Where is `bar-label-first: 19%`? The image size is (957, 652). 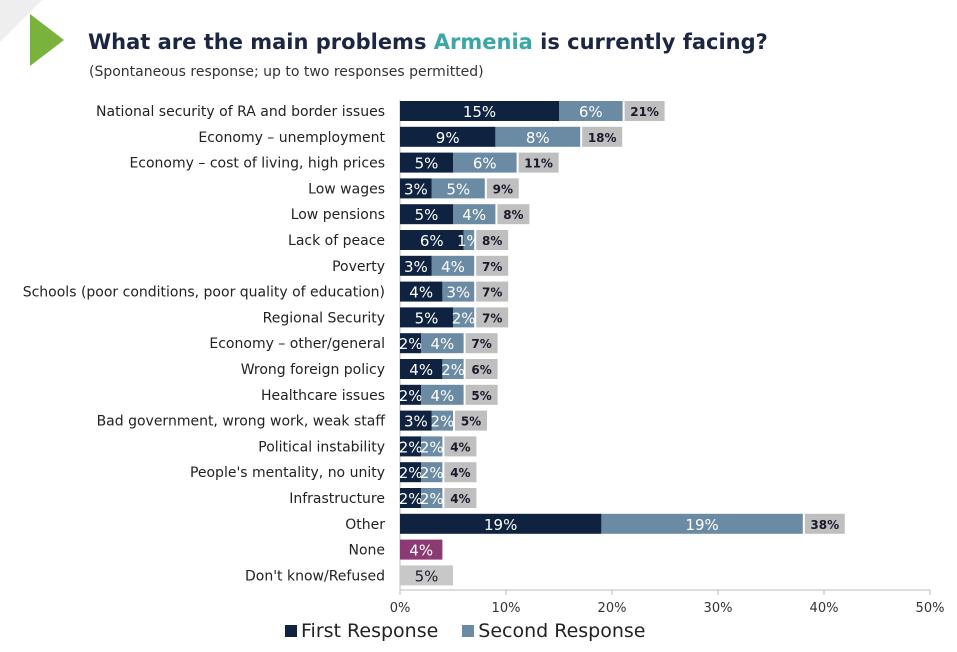
bar-label-first: 19% is located at coordinates (500, 525).